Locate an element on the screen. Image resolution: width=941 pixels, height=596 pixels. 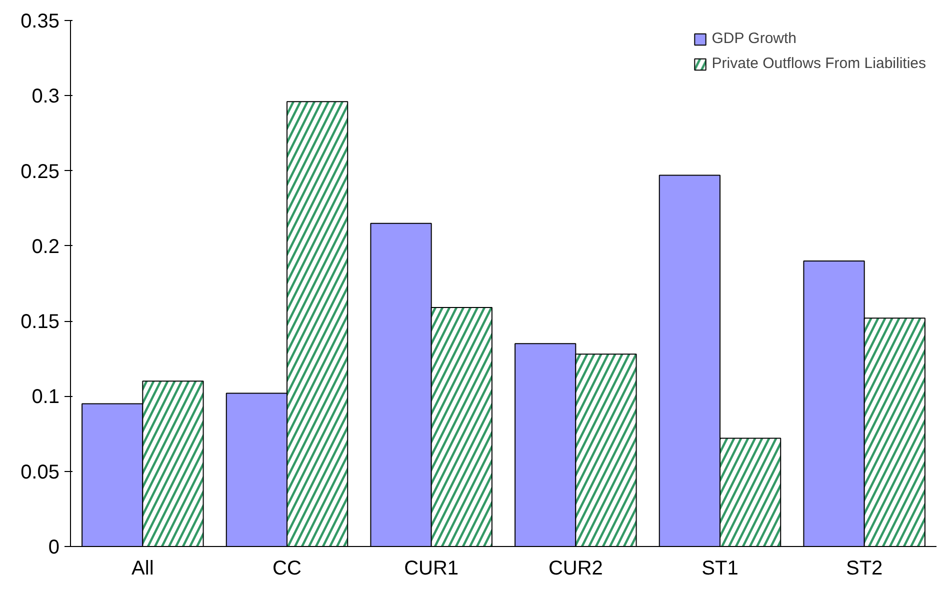
y-tick-label: 0.2 is located at coordinates (46, 247).